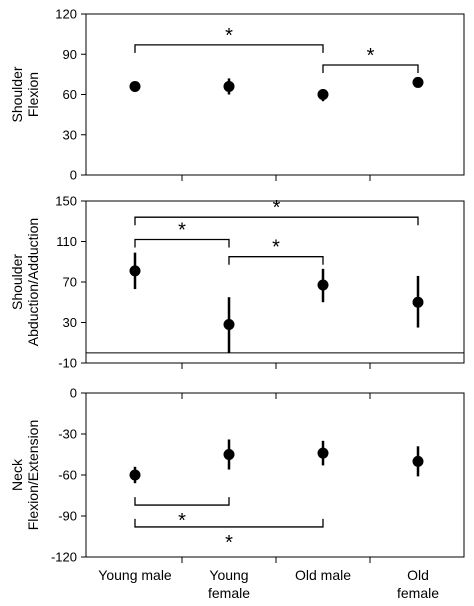 The image size is (474, 606). Describe the element at coordinates (66, 14) in the screenshot. I see `y-tick-label: 120` at that location.